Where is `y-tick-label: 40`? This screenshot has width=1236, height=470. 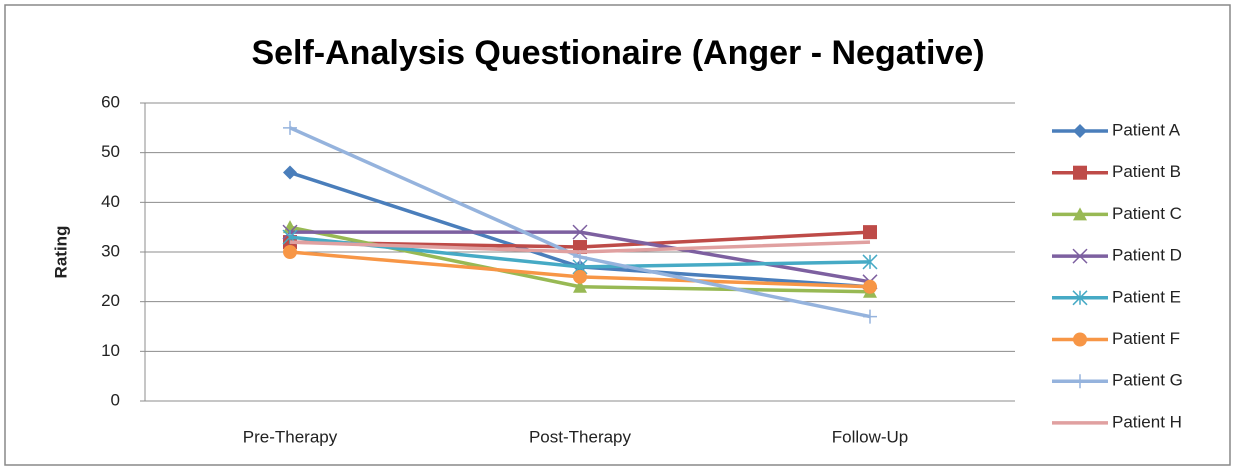
y-tick-label: 40 is located at coordinates (110, 201).